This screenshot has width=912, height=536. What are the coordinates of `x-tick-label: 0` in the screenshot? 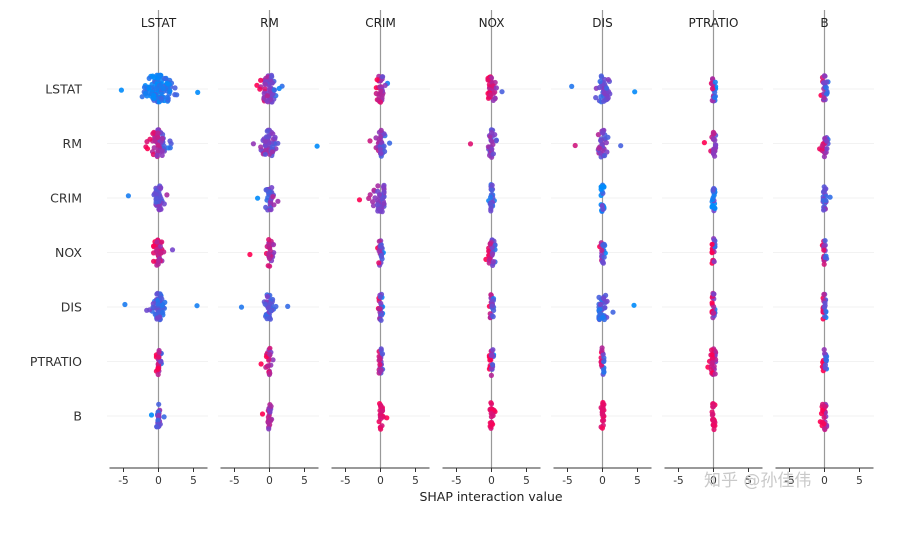 It's located at (824, 481).